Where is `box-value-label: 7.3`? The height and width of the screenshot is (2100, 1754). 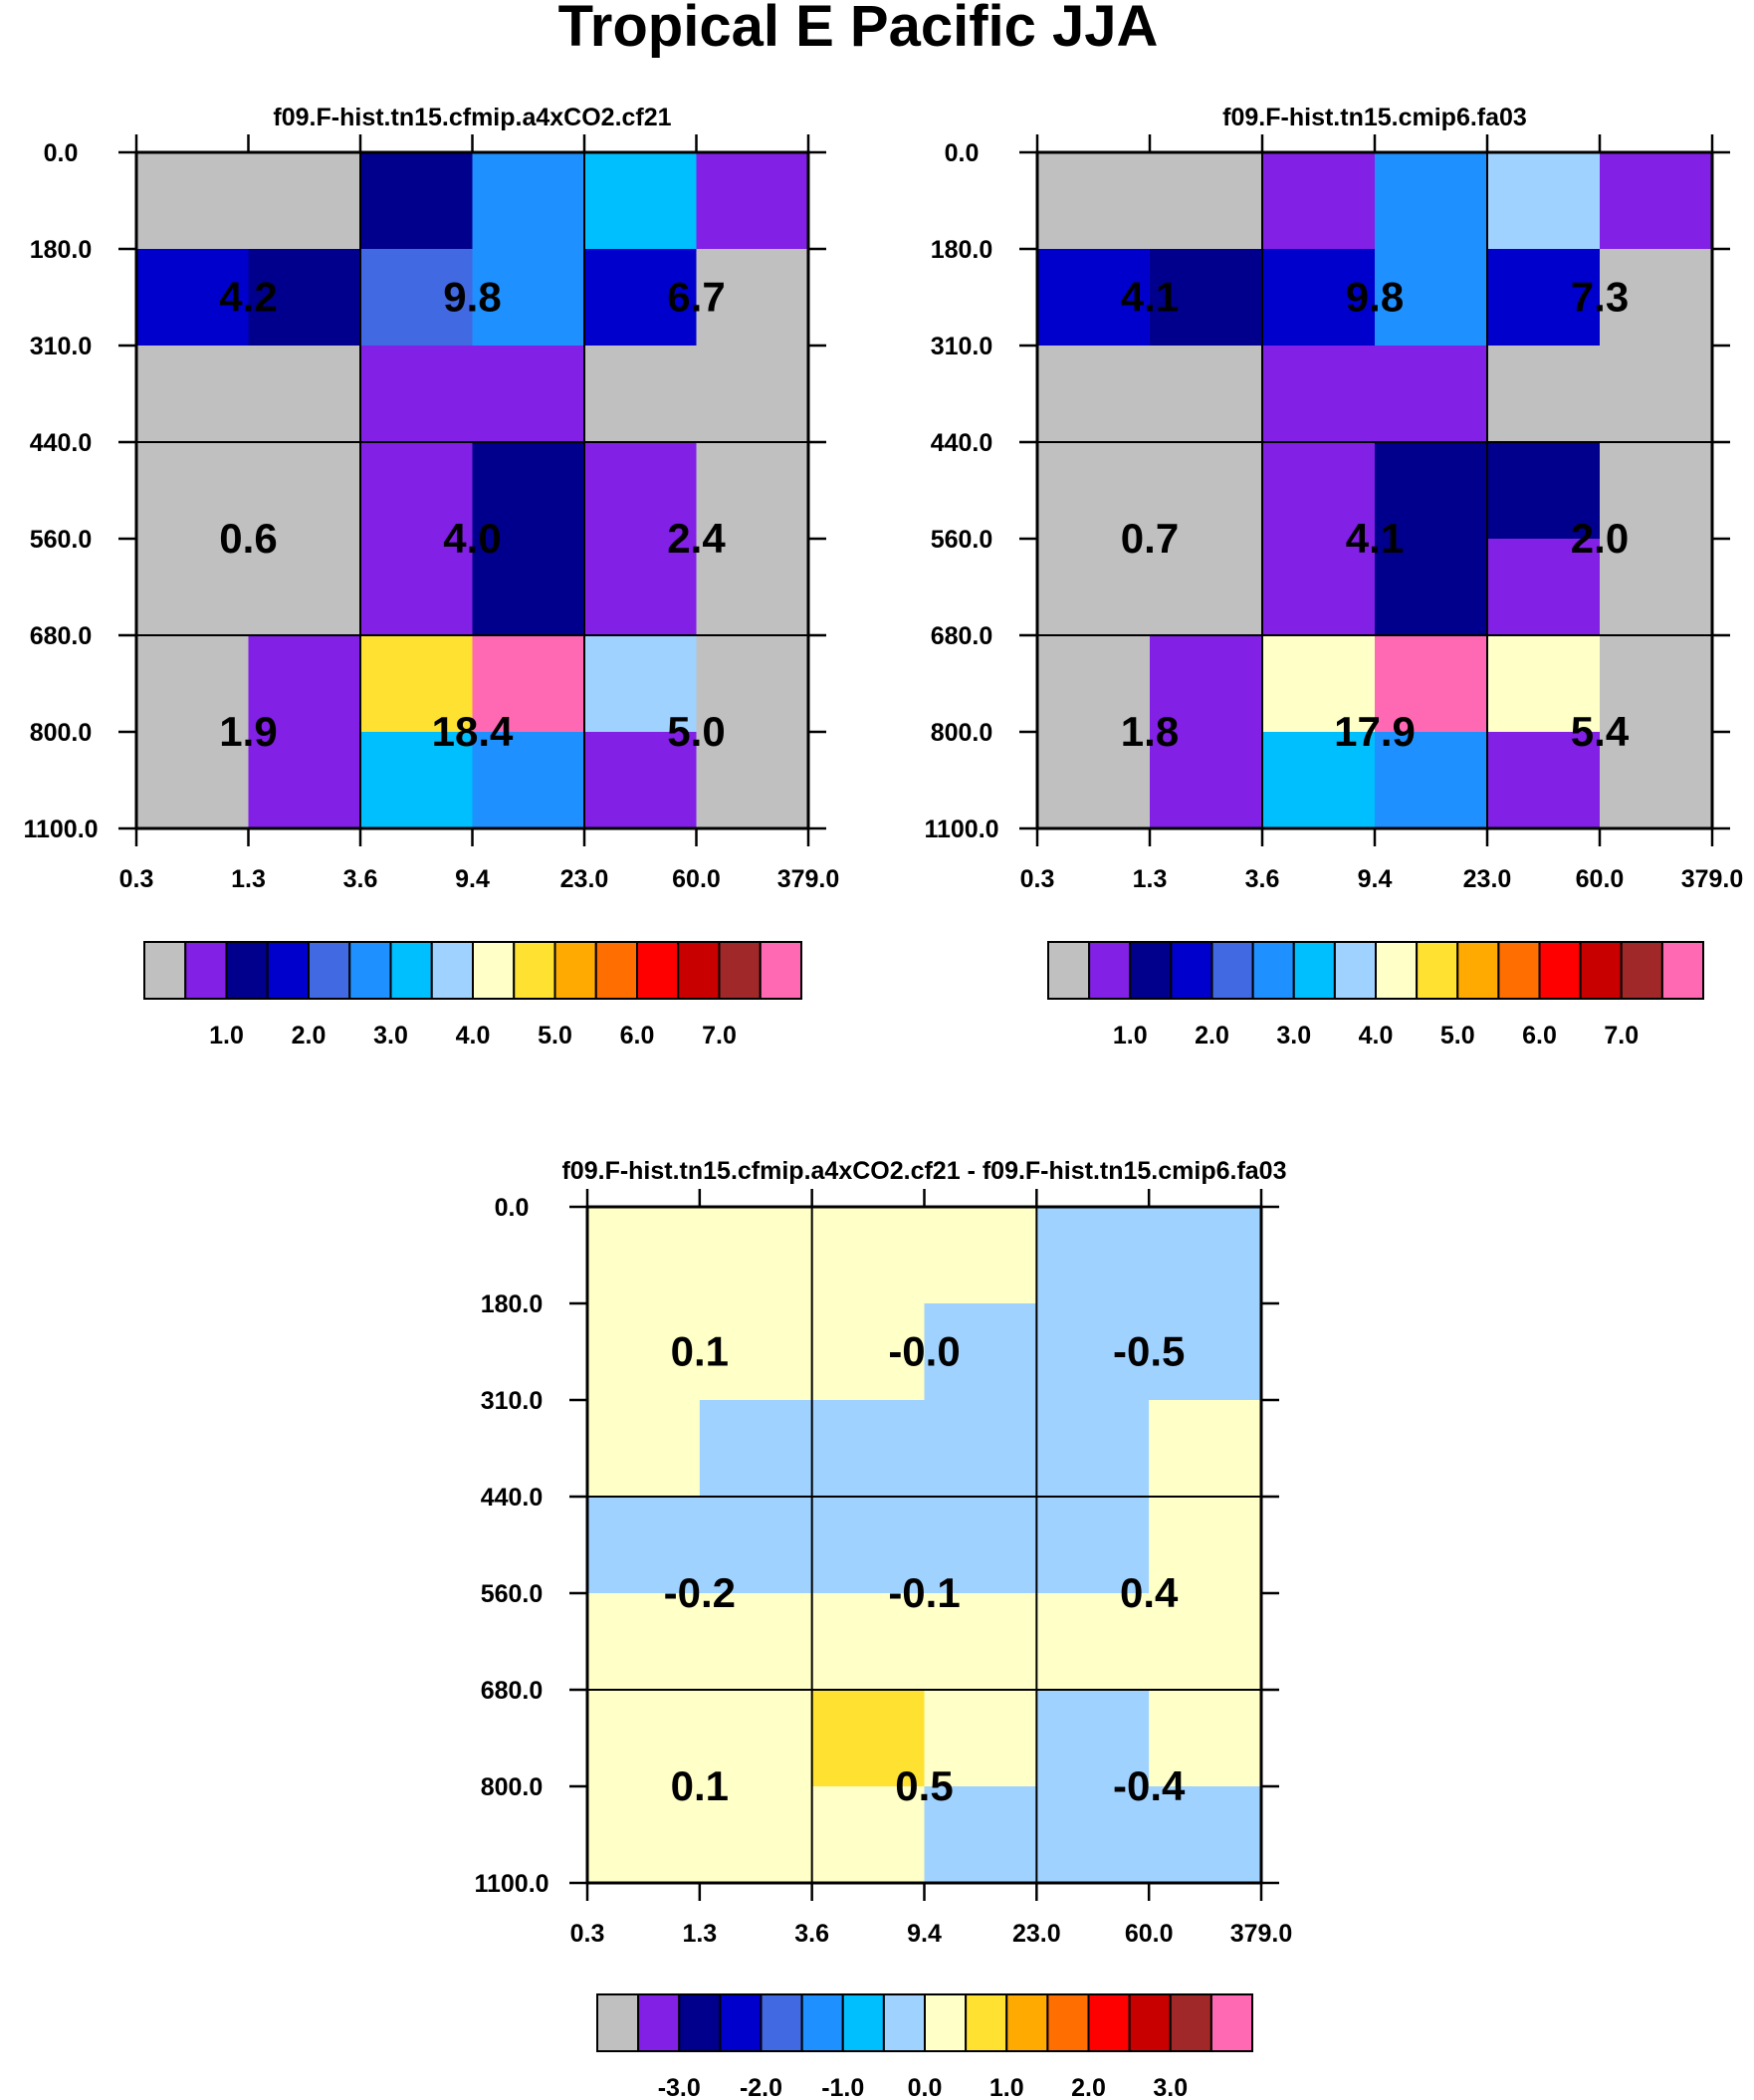 box-value-label: 7.3 is located at coordinates (1600, 297).